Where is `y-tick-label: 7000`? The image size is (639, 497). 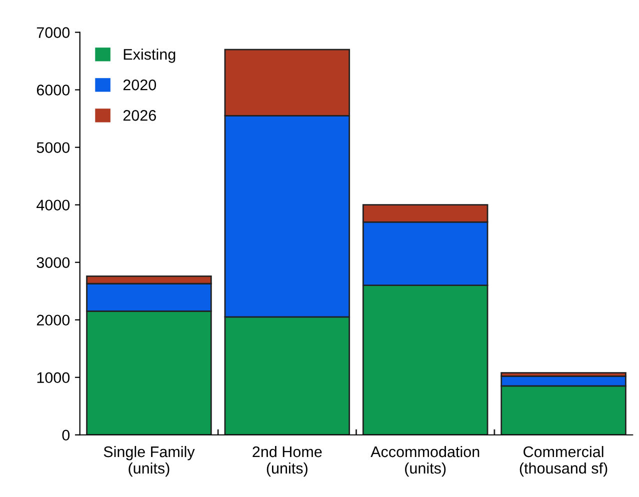 y-tick-label: 7000 is located at coordinates (53, 32).